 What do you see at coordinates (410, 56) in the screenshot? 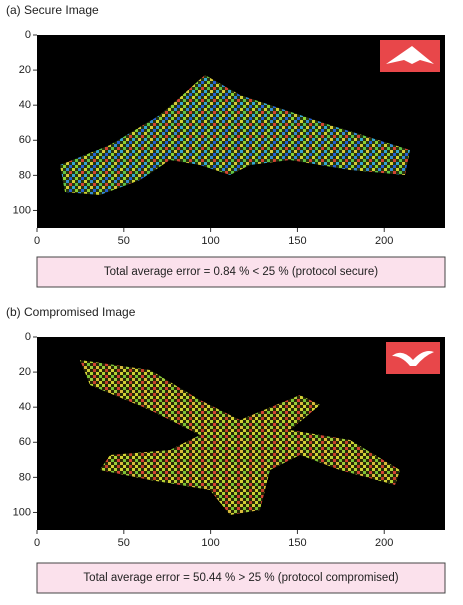
I see `plane-icon` at bounding box center [410, 56].